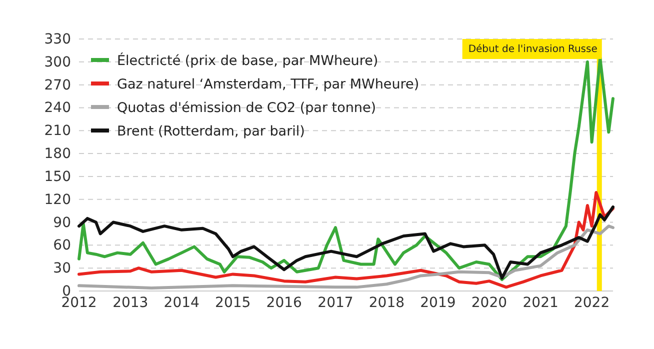 This screenshot has width=654, height=349. Describe the element at coordinates (130, 302) in the screenshot. I see `x-tick-label: 2013` at that location.